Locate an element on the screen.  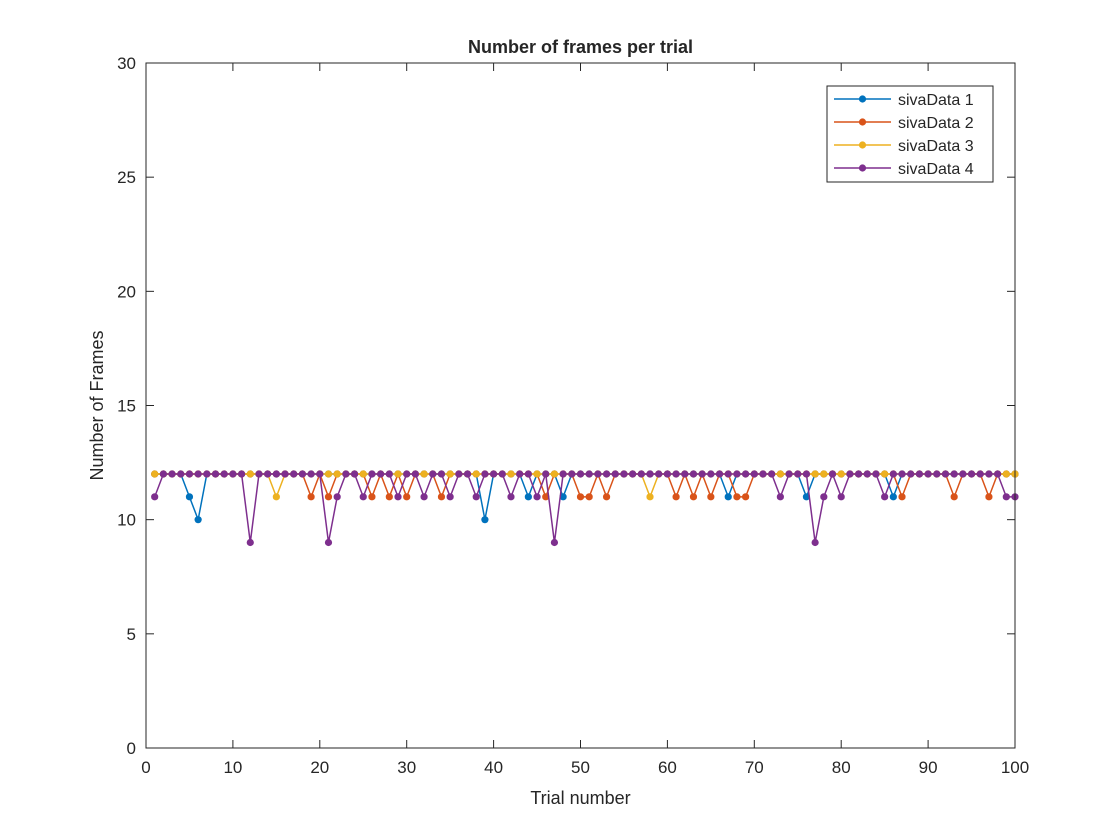
series-line is located at coordinates (584, 508).